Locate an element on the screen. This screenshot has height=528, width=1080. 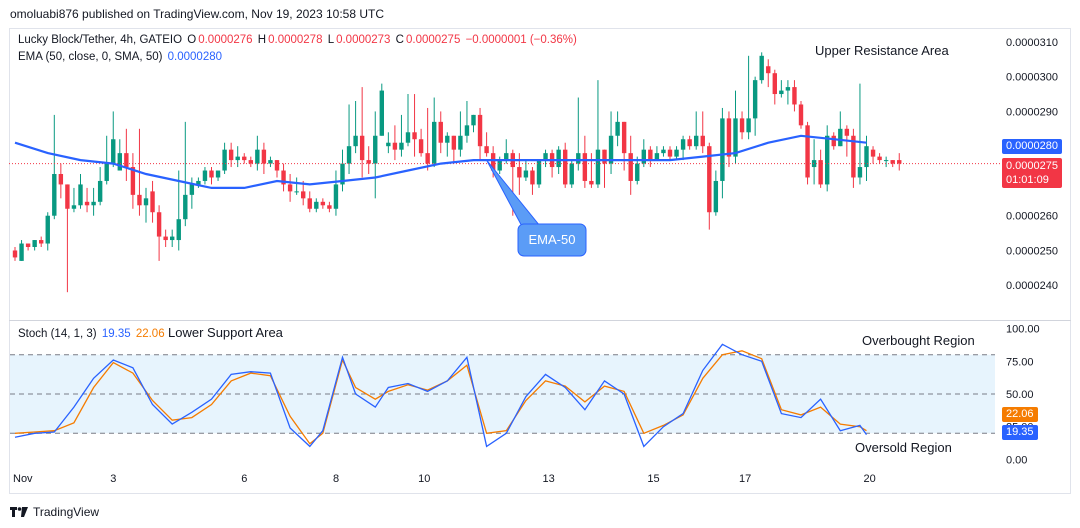
bar-countdown: 01:01:09 is located at coordinates (1027, 180).